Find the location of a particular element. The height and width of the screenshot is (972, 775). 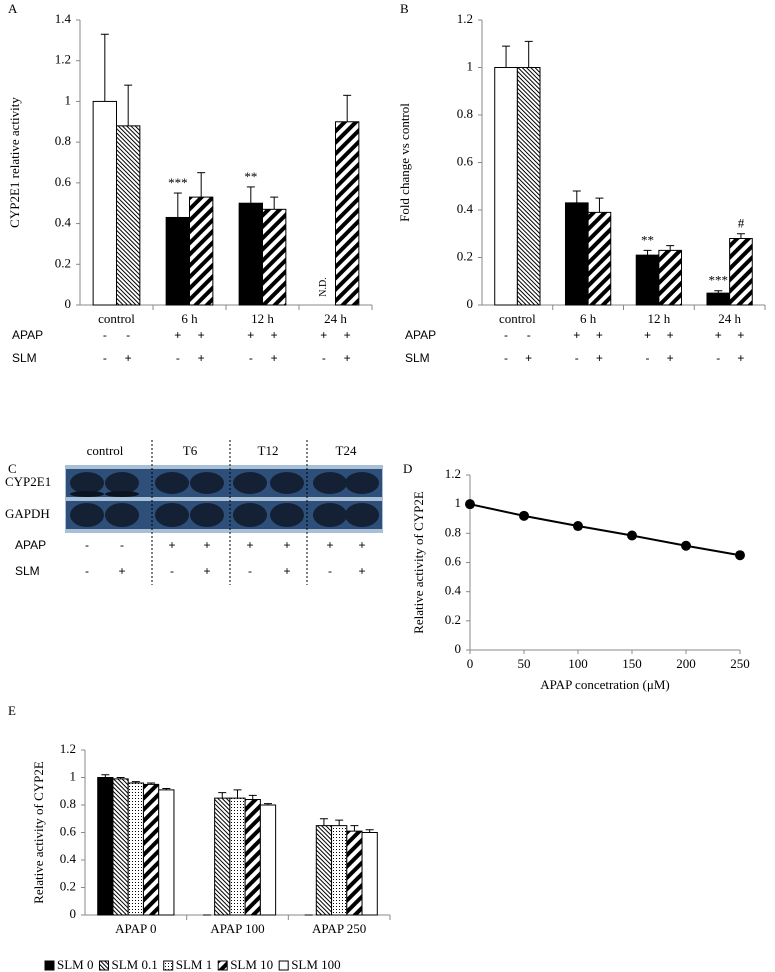

legend-label: SLM 10 is located at coordinates (251, 964).